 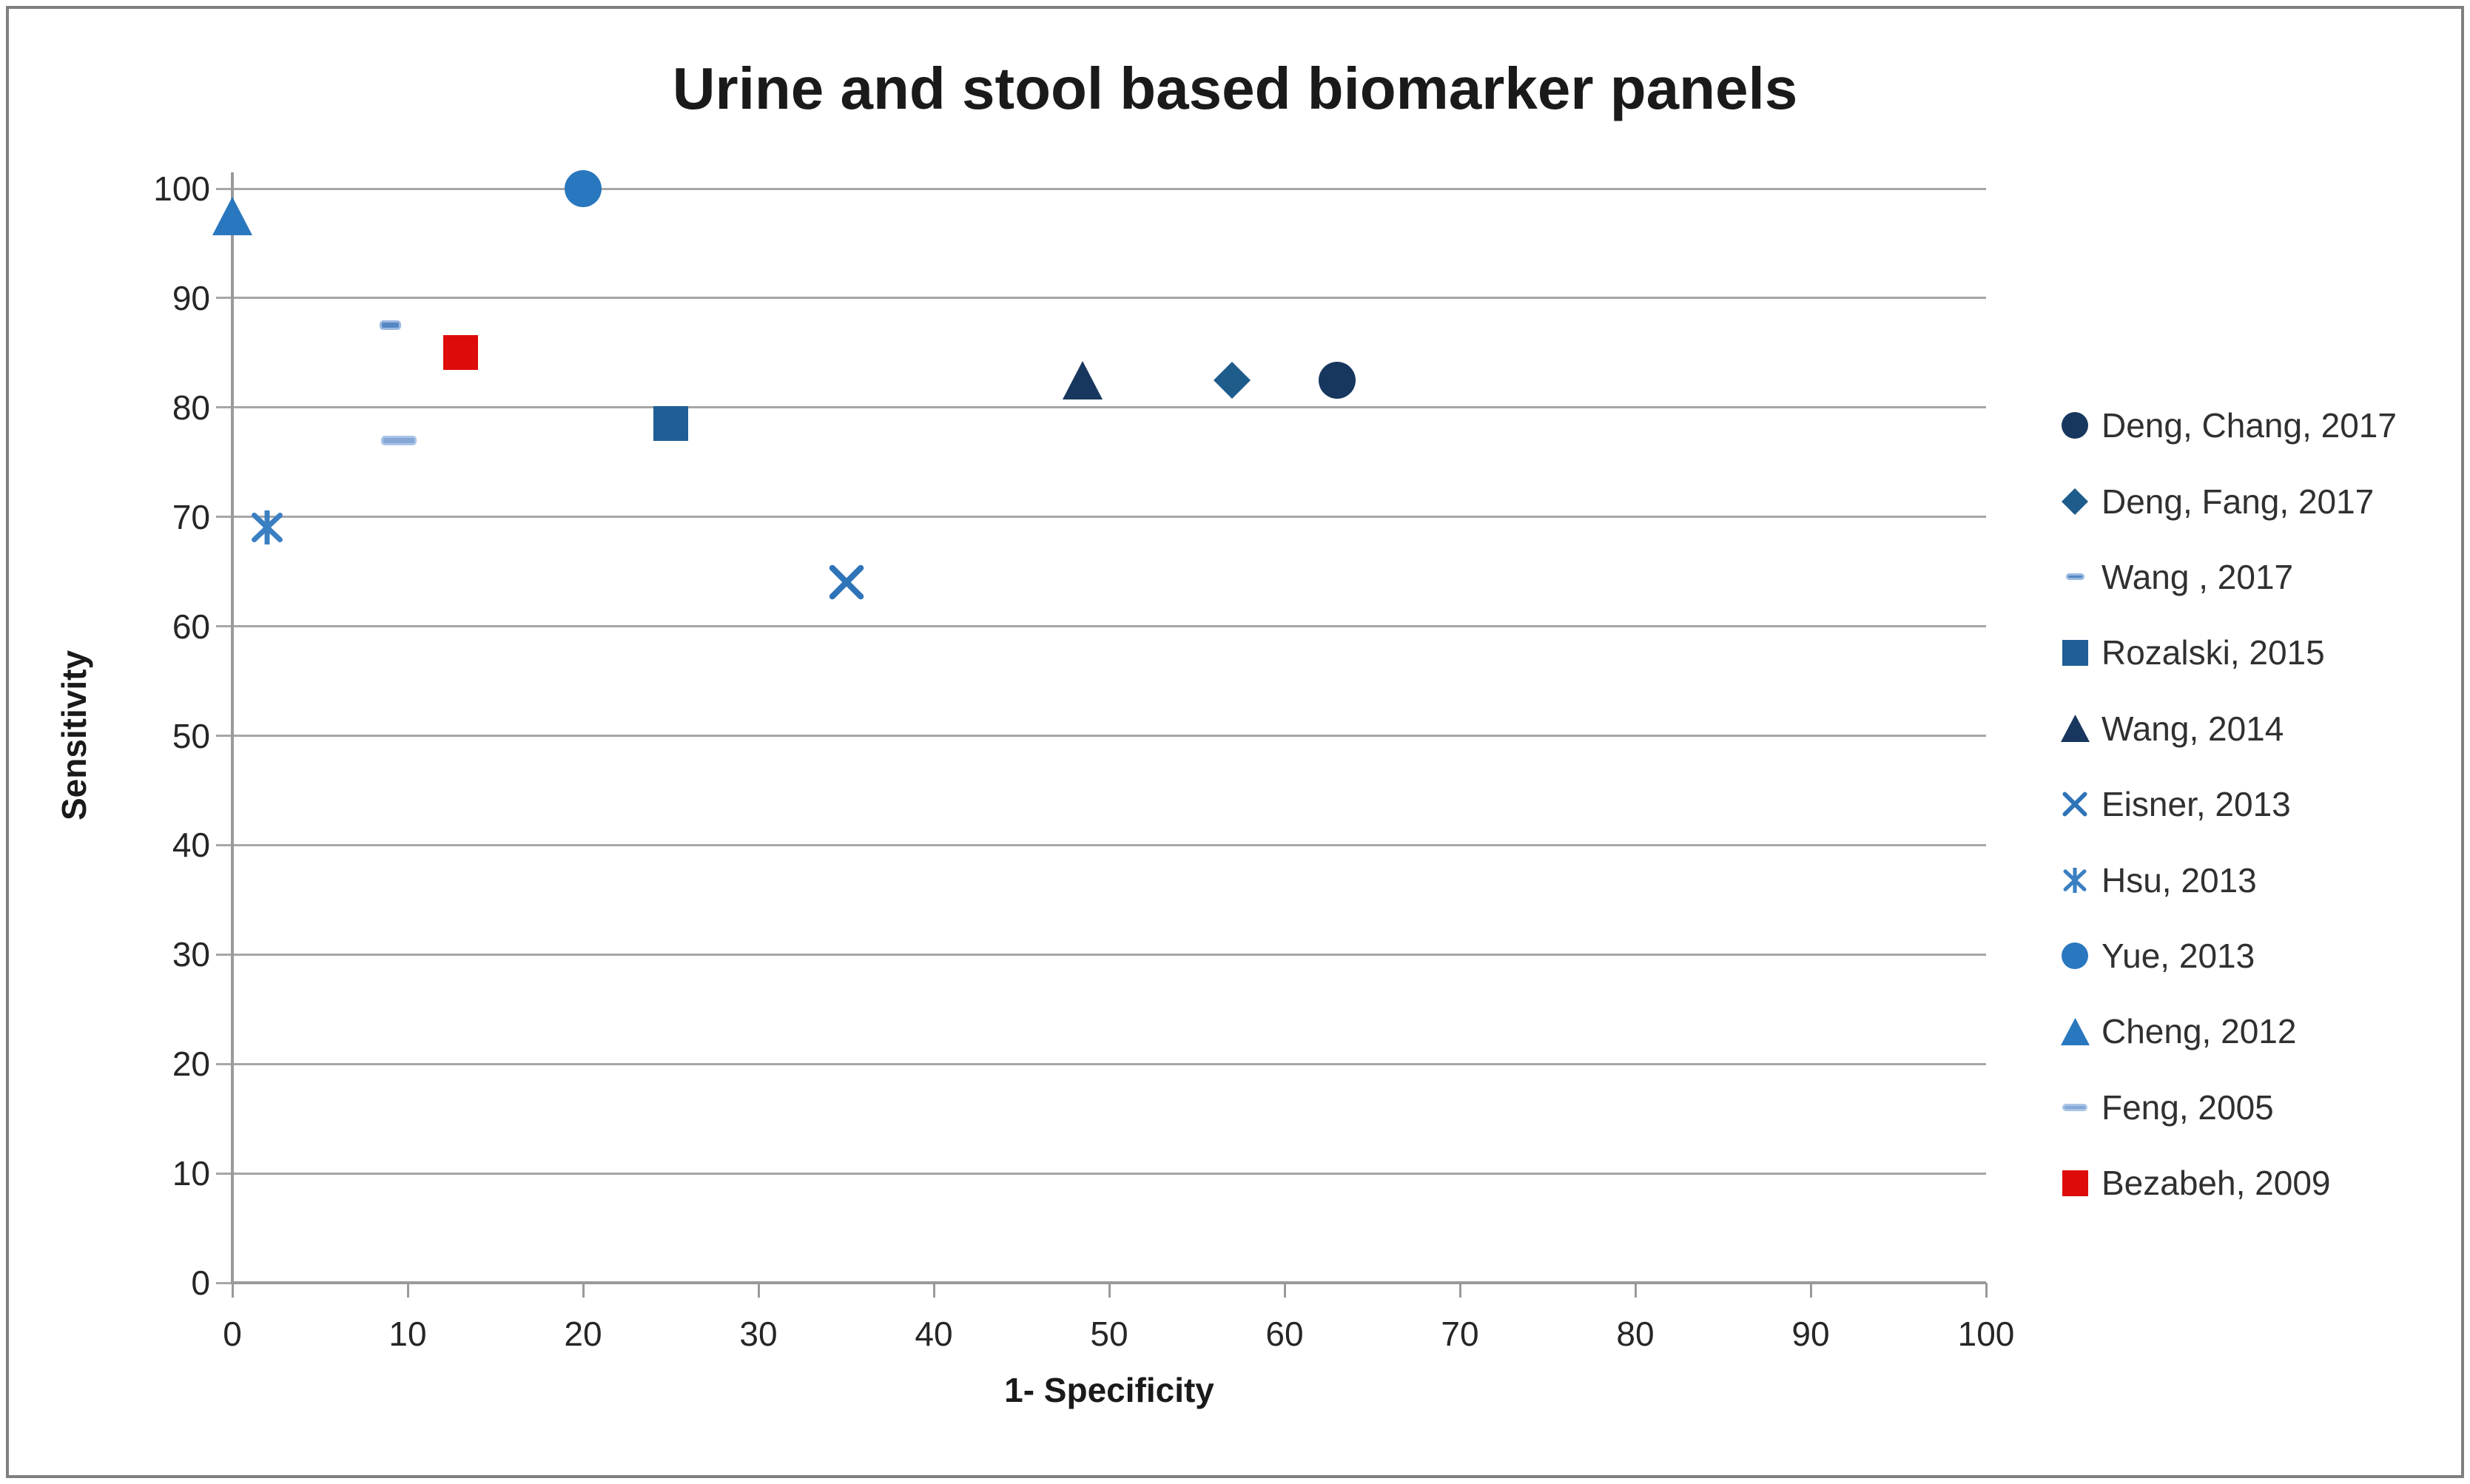 I want to click on dash-small-marker-icon, so click(x=2075, y=577).